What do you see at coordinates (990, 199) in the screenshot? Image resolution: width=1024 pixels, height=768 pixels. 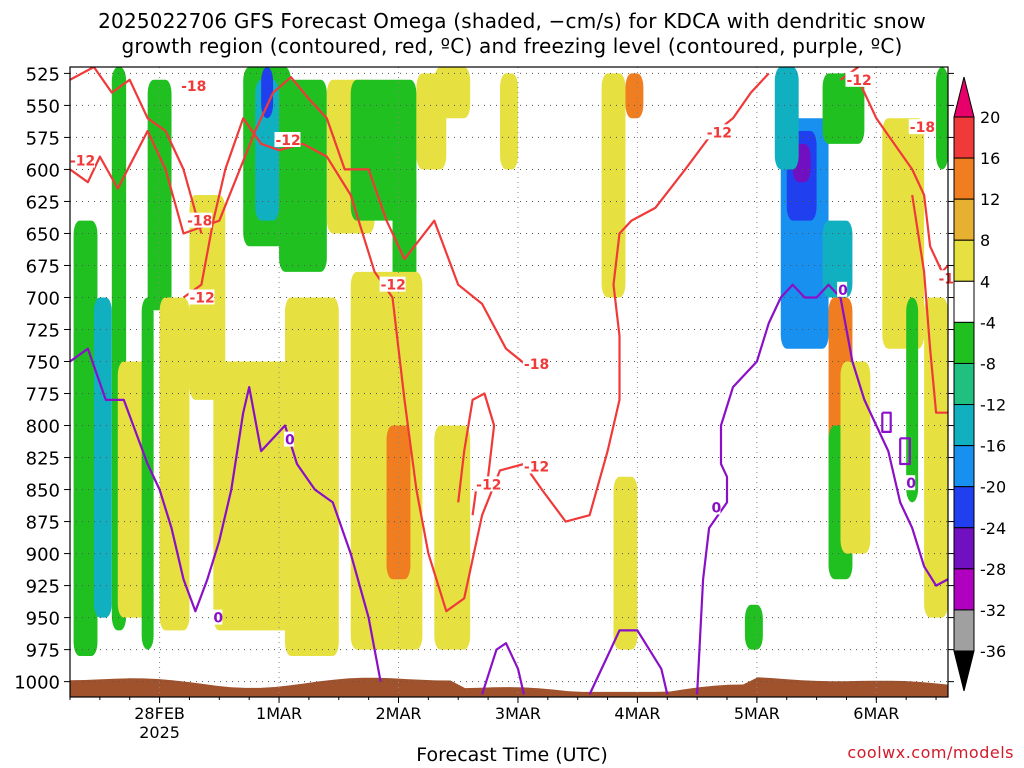 I see `colorbar-label: 12` at bounding box center [990, 199].